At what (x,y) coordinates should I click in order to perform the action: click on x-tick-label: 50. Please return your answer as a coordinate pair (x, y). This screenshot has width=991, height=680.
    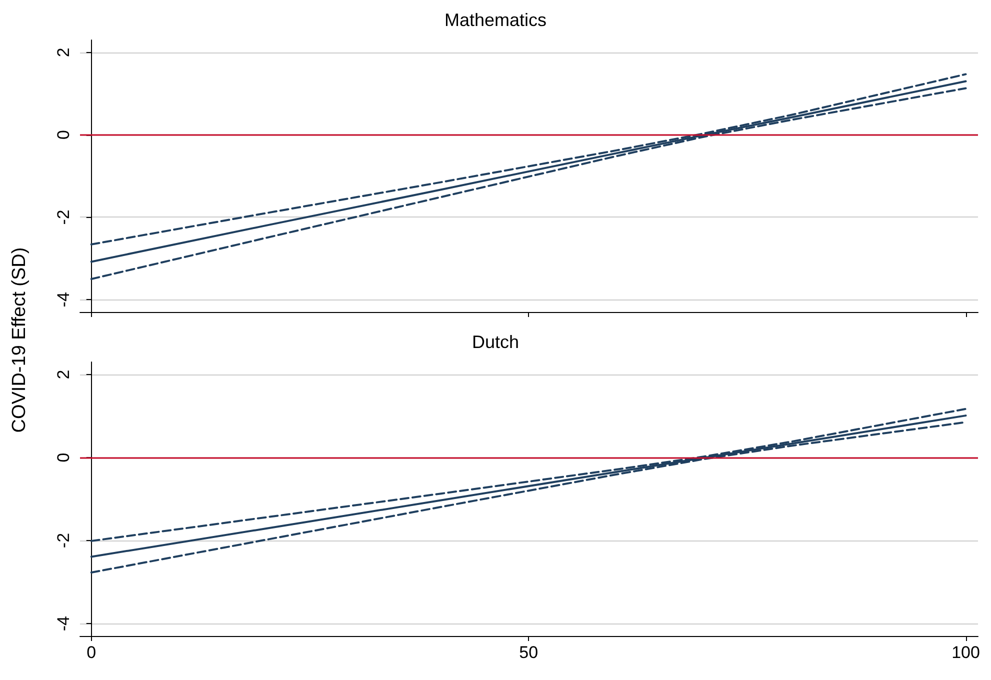
    Looking at the image, I should click on (528, 652).